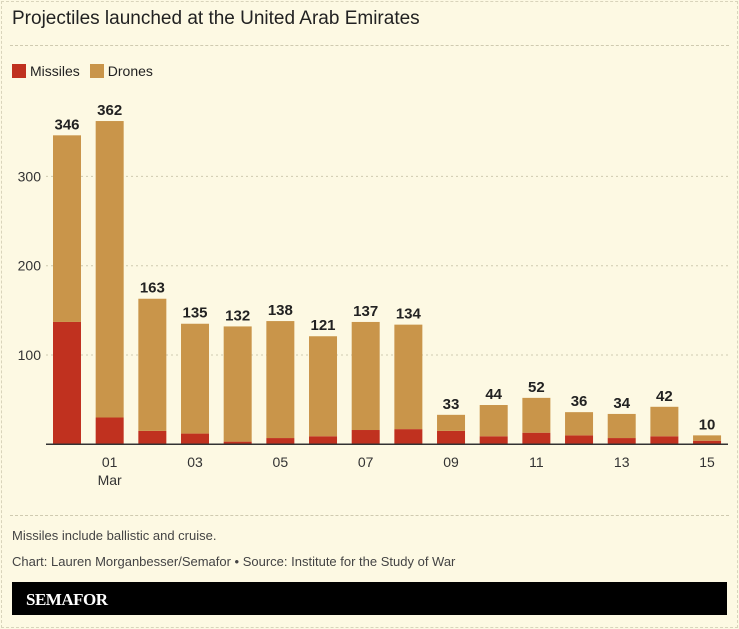 The image size is (739, 629). Describe the element at coordinates (87, 71) in the screenshot. I see `legend: Missiles Drones` at that location.